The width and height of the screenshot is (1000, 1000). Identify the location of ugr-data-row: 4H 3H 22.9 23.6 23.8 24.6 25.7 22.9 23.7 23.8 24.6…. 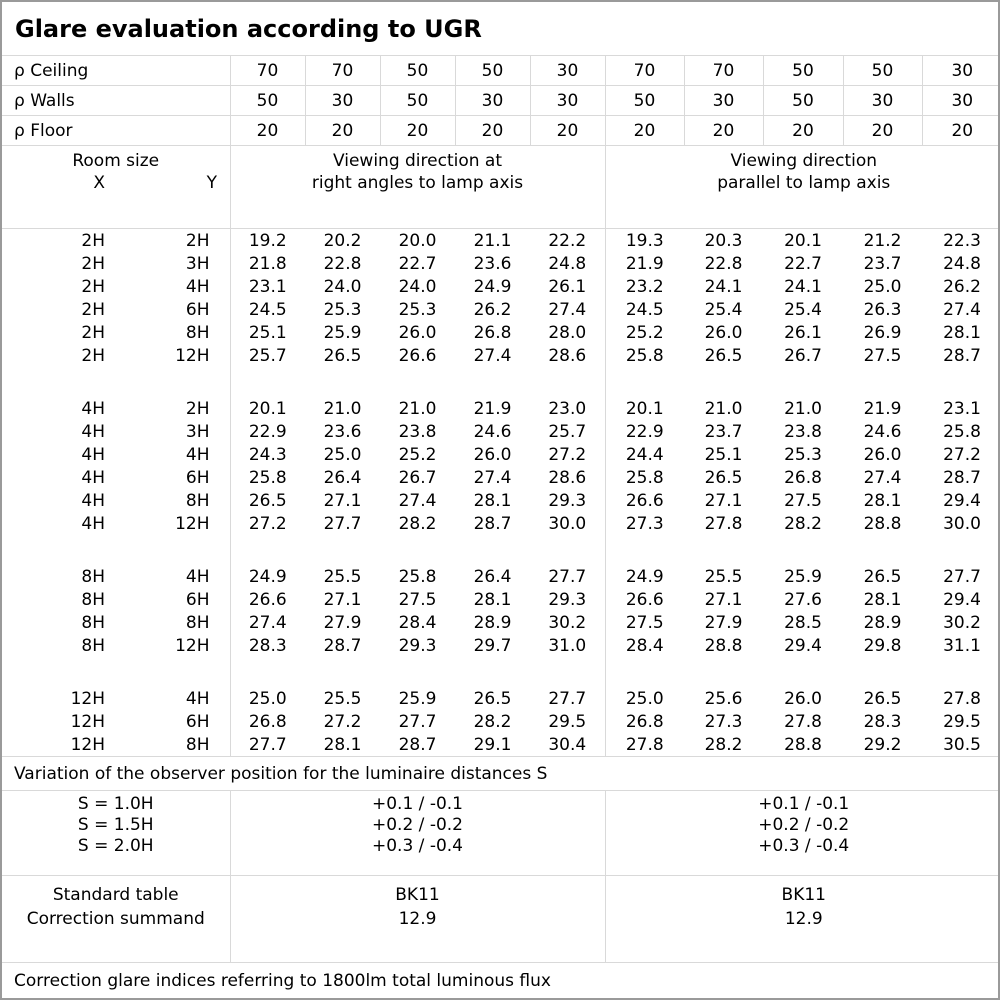
(500, 431).